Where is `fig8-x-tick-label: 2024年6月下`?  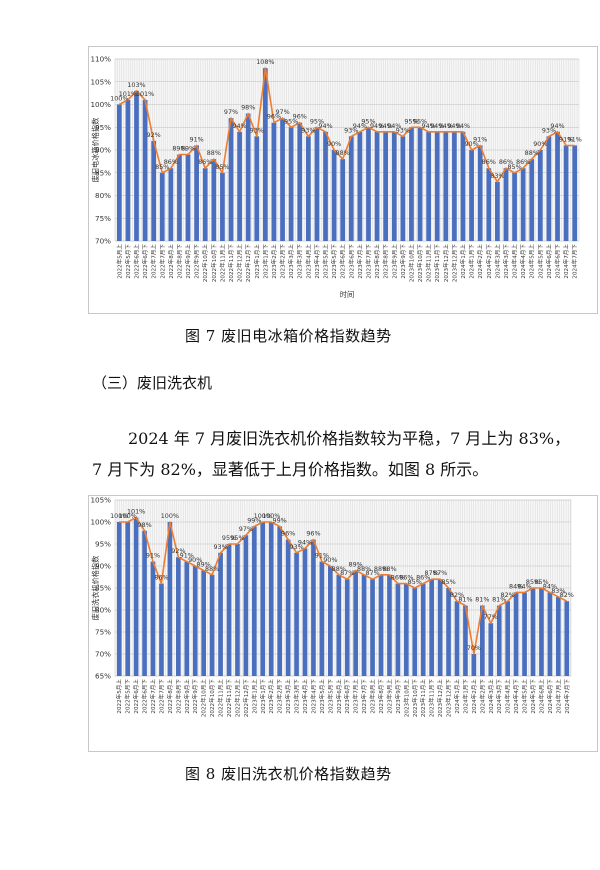 fig8-x-tick-label: 2024年6月下 is located at coordinates (550, 696).